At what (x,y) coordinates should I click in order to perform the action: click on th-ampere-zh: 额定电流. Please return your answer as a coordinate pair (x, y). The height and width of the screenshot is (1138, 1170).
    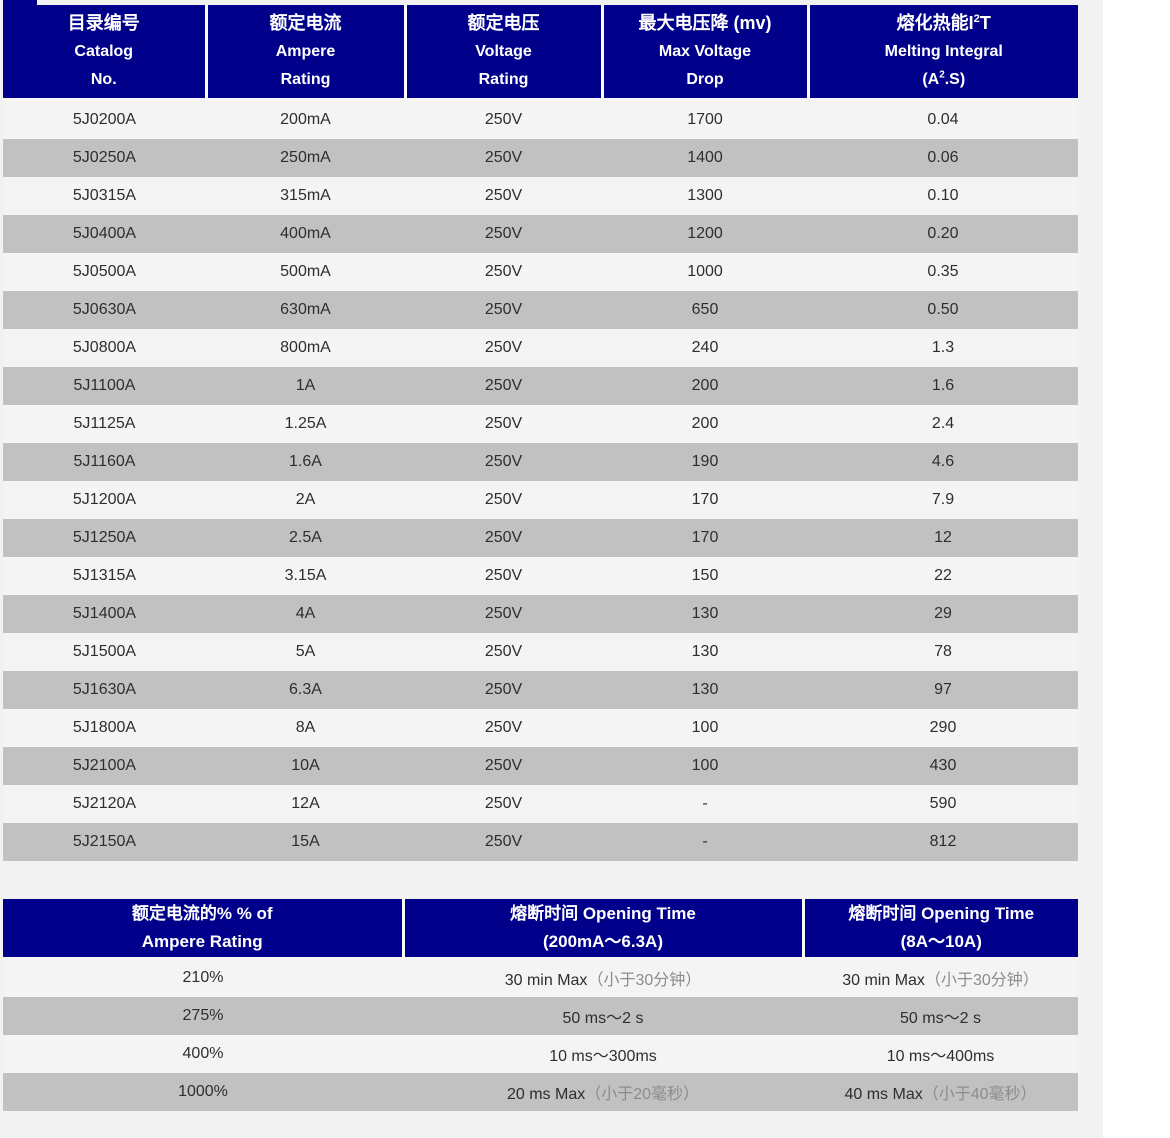
    Looking at the image, I should click on (305, 23).